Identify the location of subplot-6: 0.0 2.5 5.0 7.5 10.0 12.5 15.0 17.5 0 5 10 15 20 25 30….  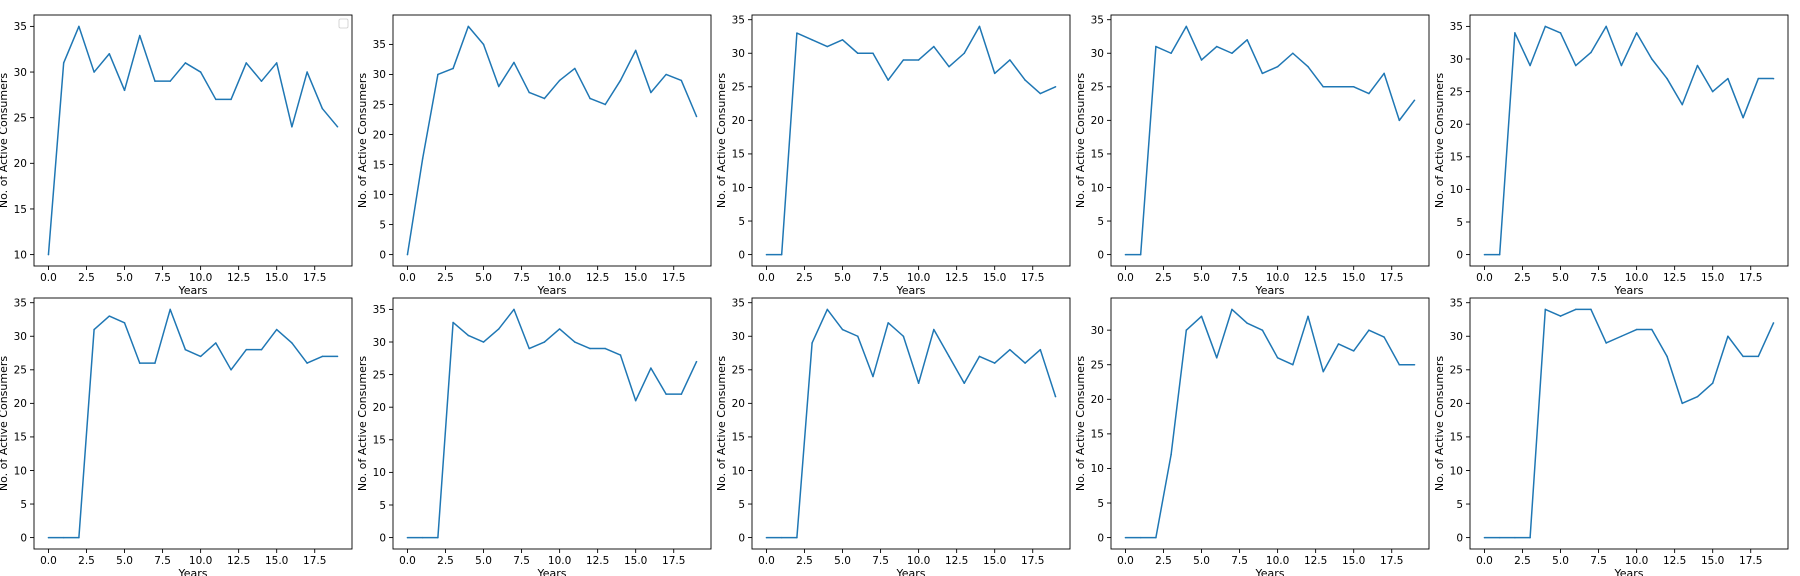
(176, 436).